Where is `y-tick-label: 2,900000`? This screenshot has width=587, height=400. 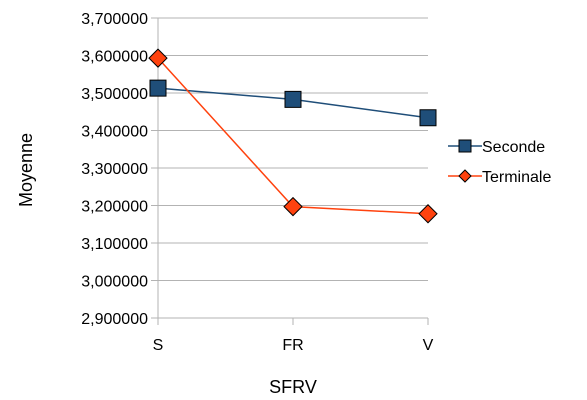 y-tick-label: 2,900000 is located at coordinates (114, 319).